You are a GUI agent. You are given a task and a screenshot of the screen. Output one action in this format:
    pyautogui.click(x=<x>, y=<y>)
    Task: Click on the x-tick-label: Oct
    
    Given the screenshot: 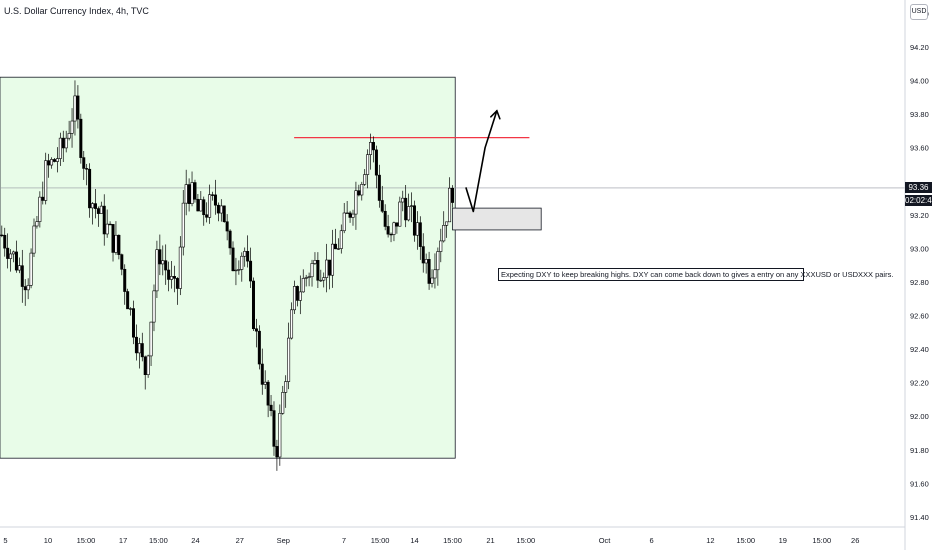 What is the action you would take?
    pyautogui.click(x=605, y=540)
    